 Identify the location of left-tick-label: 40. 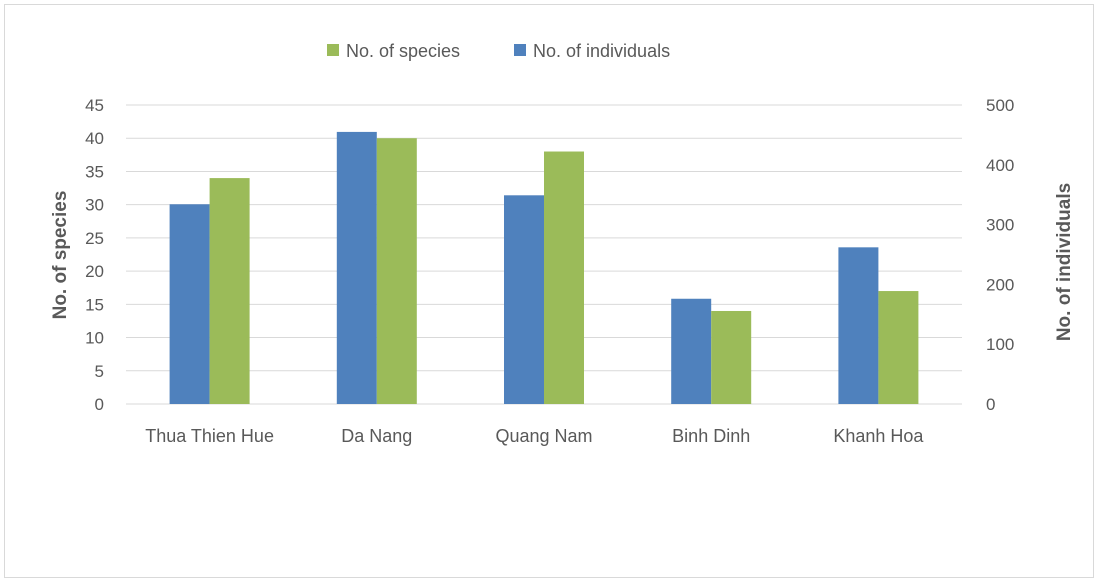
(94, 138).